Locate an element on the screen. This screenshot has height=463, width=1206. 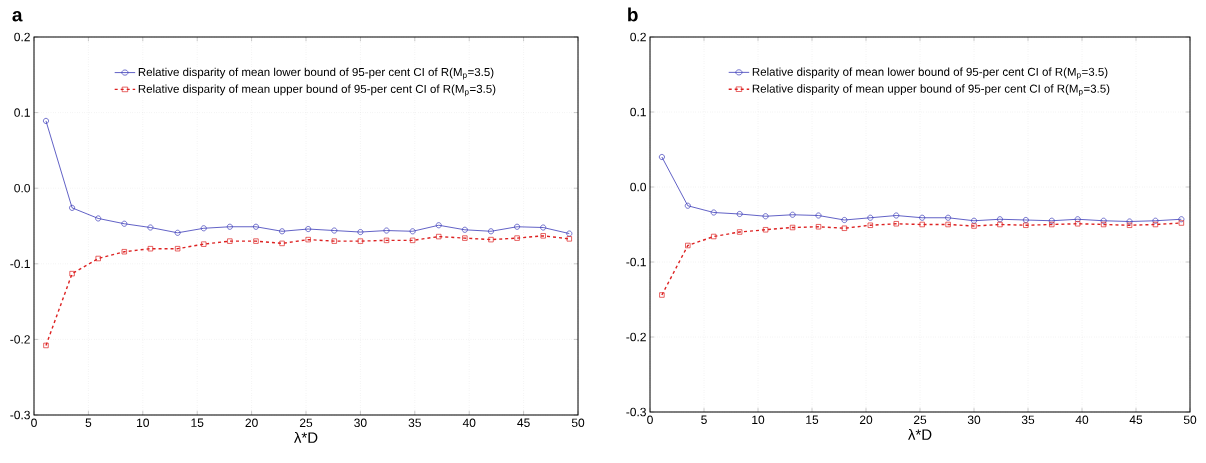
x-tick-label: 25 is located at coordinates (306, 423).